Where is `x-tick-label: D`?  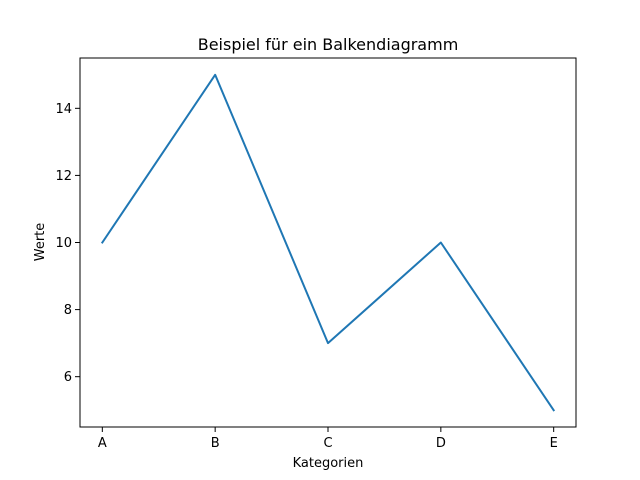 x-tick-label: D is located at coordinates (441, 443).